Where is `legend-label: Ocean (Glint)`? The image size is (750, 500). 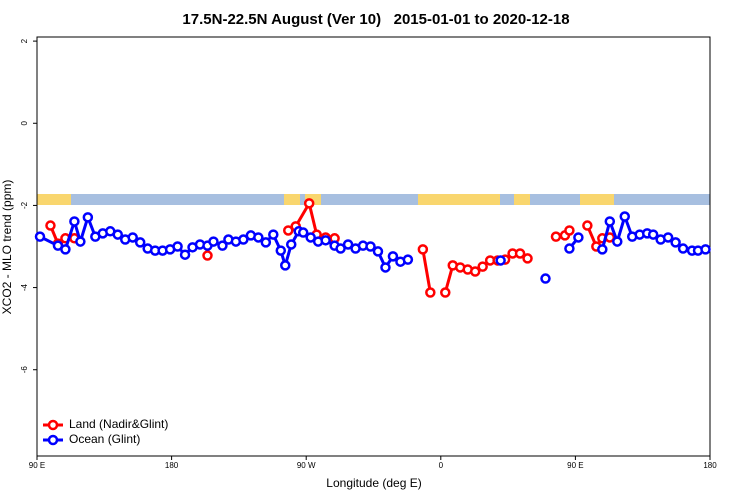 legend-label: Ocean (Glint) is located at coordinates (104, 439).